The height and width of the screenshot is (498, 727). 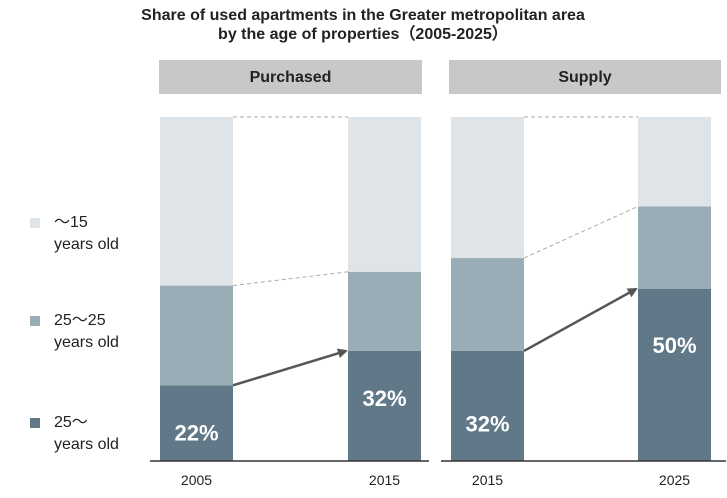 What do you see at coordinates (71, 222) in the screenshot?
I see `legend-label-young: ～15` at bounding box center [71, 222].